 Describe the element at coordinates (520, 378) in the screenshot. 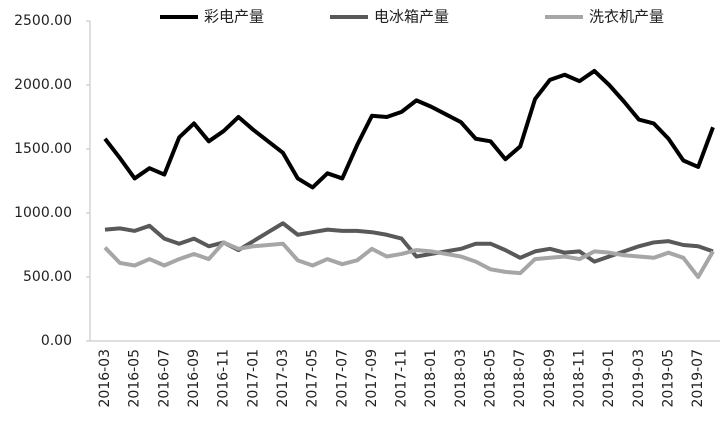

I see `x-tick-label: 2018-07` at that location.